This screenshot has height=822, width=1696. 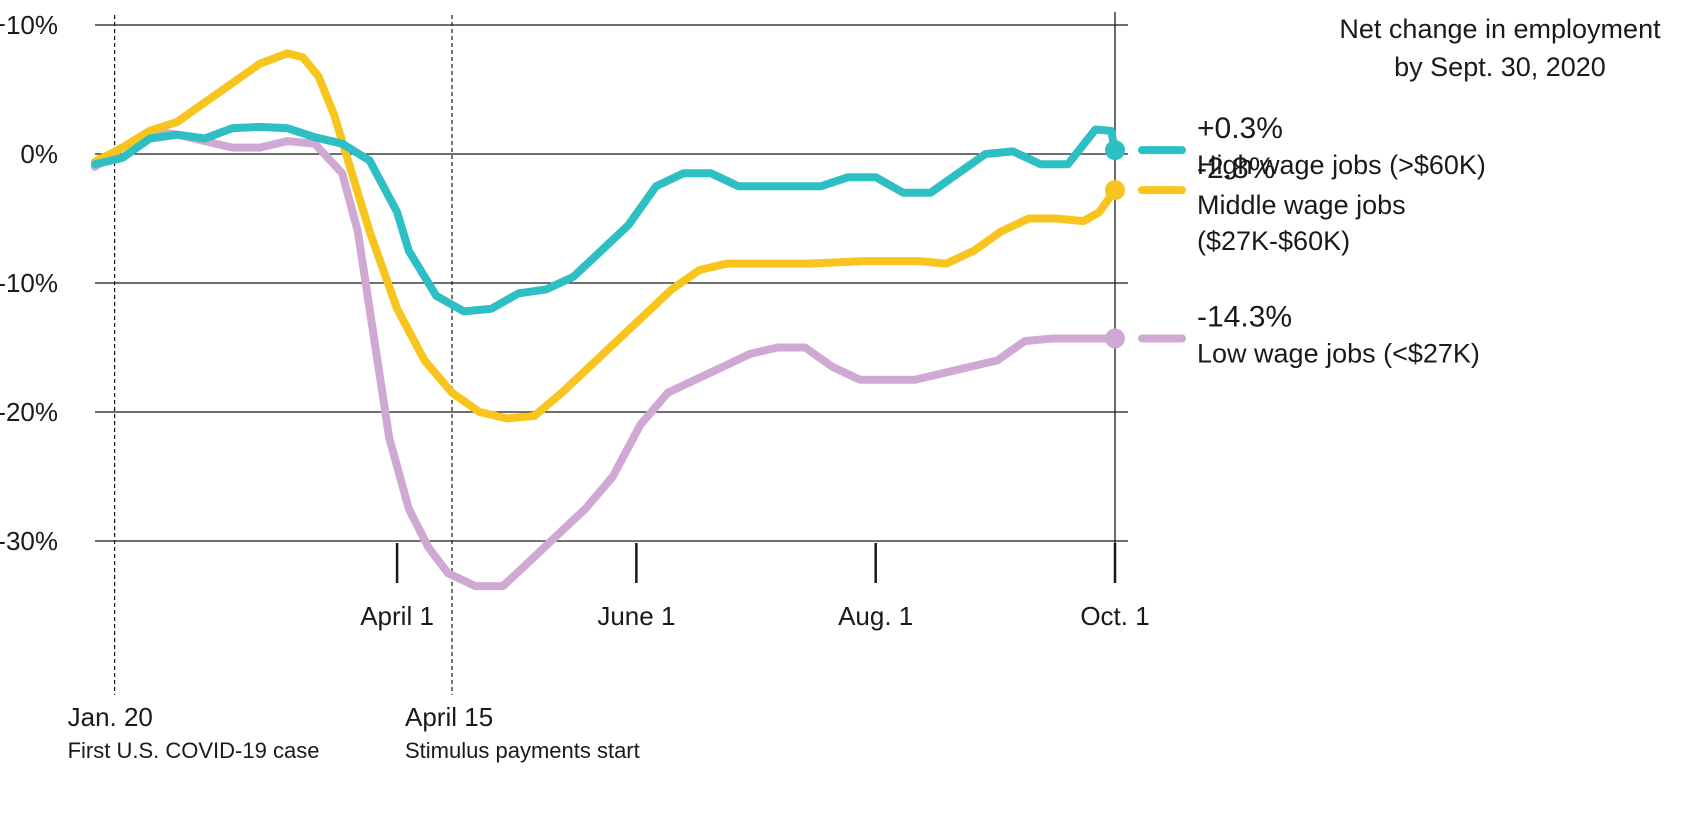 What do you see at coordinates (1500, 29) in the screenshot?
I see `legend-title-line-1: Net change in employment` at bounding box center [1500, 29].